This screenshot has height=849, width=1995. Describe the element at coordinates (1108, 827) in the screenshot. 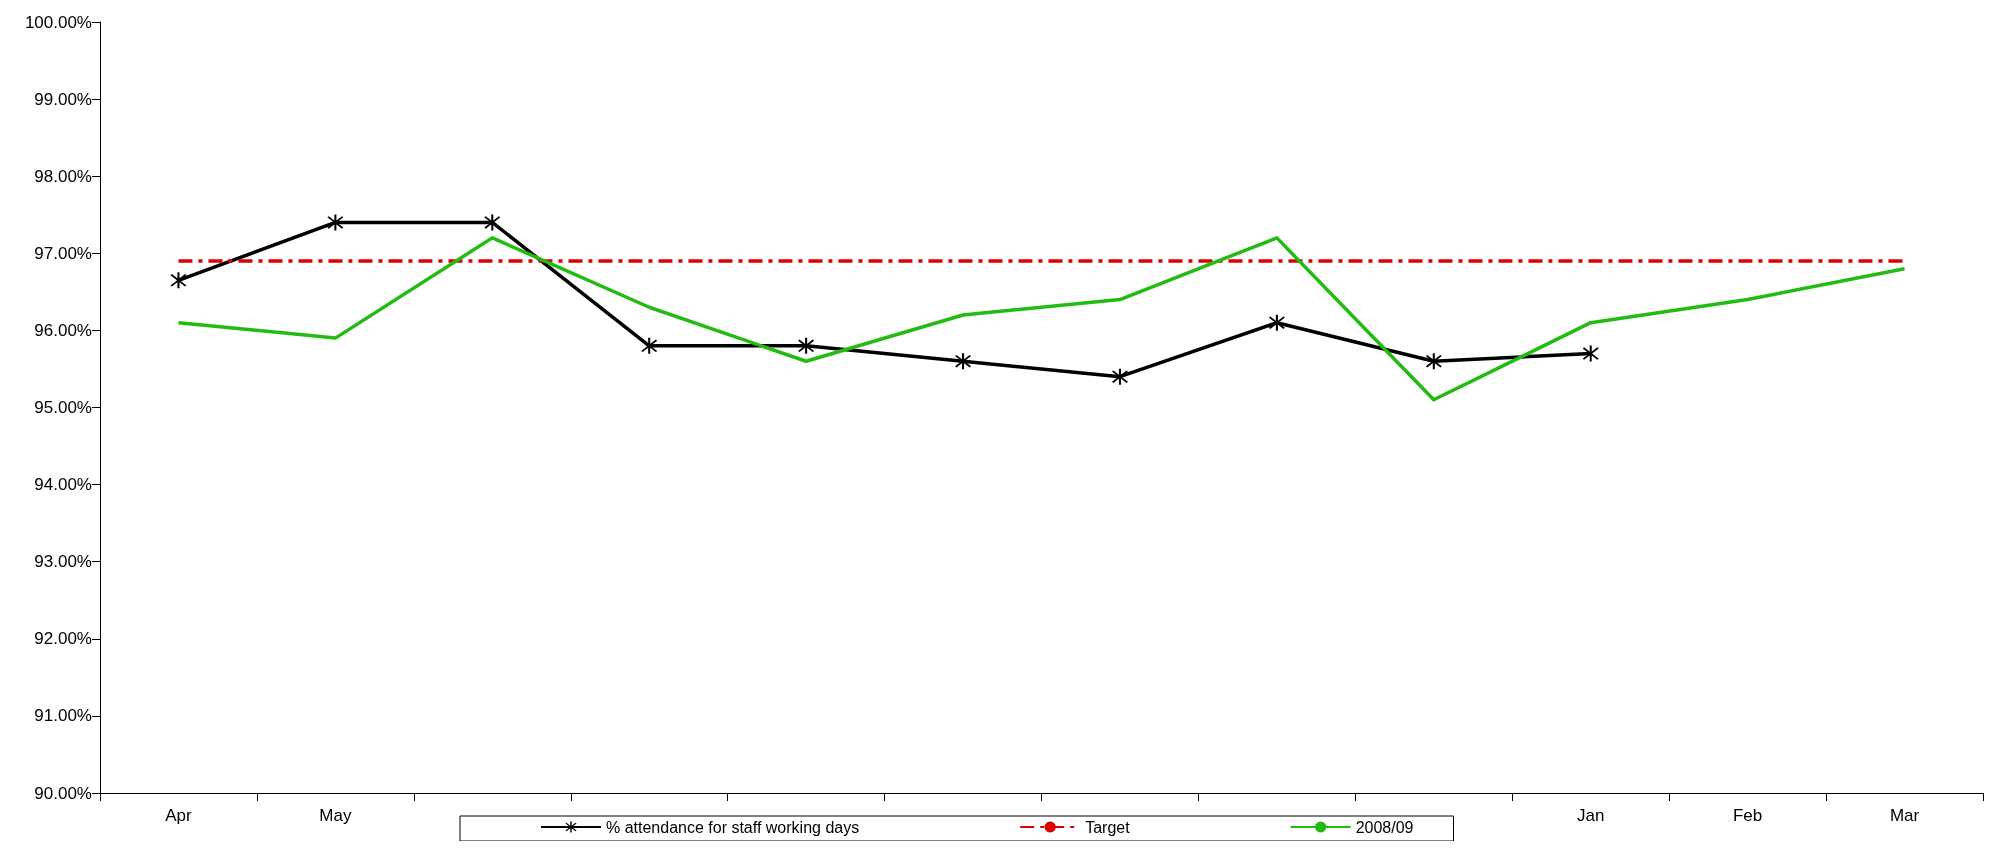

I see `legend-label: Target` at that location.